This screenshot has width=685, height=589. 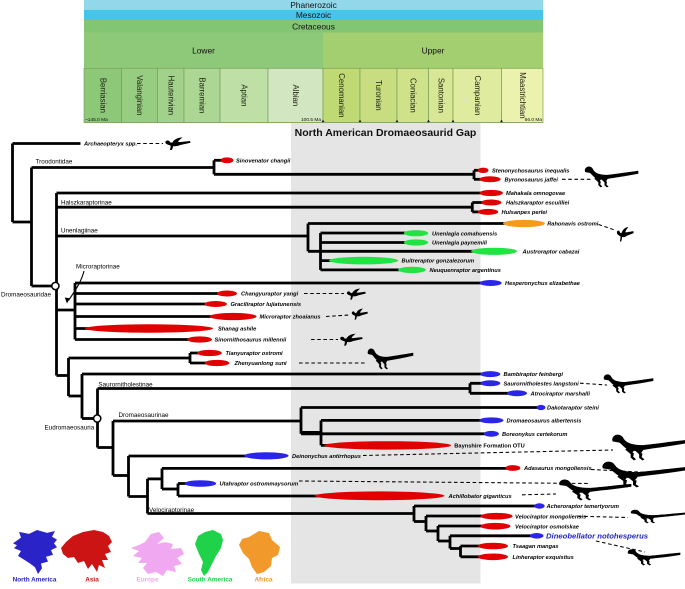 What do you see at coordinates (92, 580) in the screenshot?
I see `svg-text: Asia` at bounding box center [92, 580].